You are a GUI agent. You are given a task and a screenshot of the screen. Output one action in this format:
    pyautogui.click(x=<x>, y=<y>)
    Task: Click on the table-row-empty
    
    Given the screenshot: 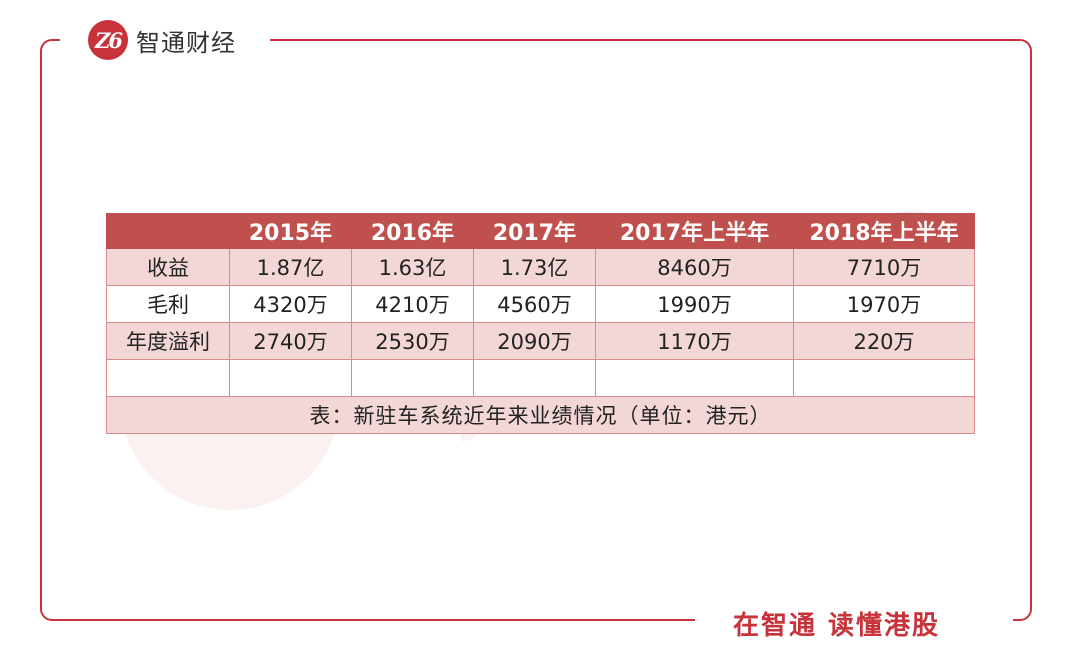 What is the action you would take?
    pyautogui.click(x=540, y=378)
    